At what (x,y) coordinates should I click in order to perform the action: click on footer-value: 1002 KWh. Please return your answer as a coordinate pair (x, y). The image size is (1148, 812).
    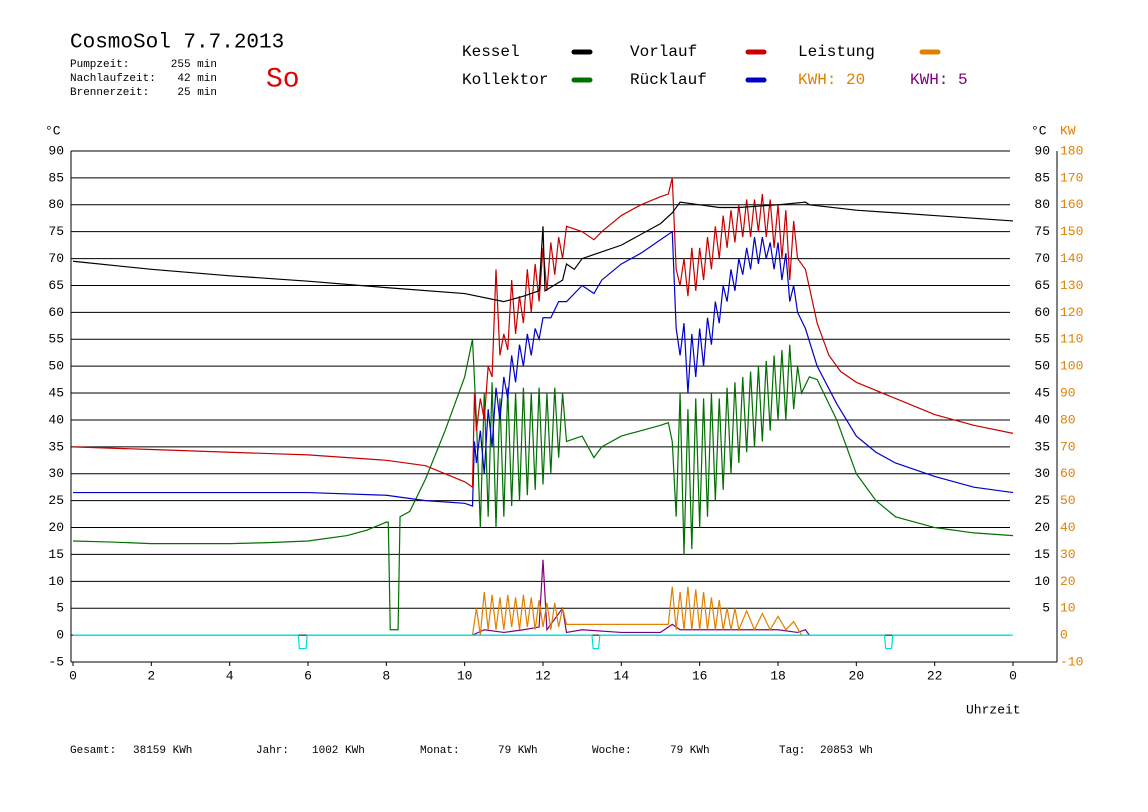
    Looking at the image, I should click on (338, 751).